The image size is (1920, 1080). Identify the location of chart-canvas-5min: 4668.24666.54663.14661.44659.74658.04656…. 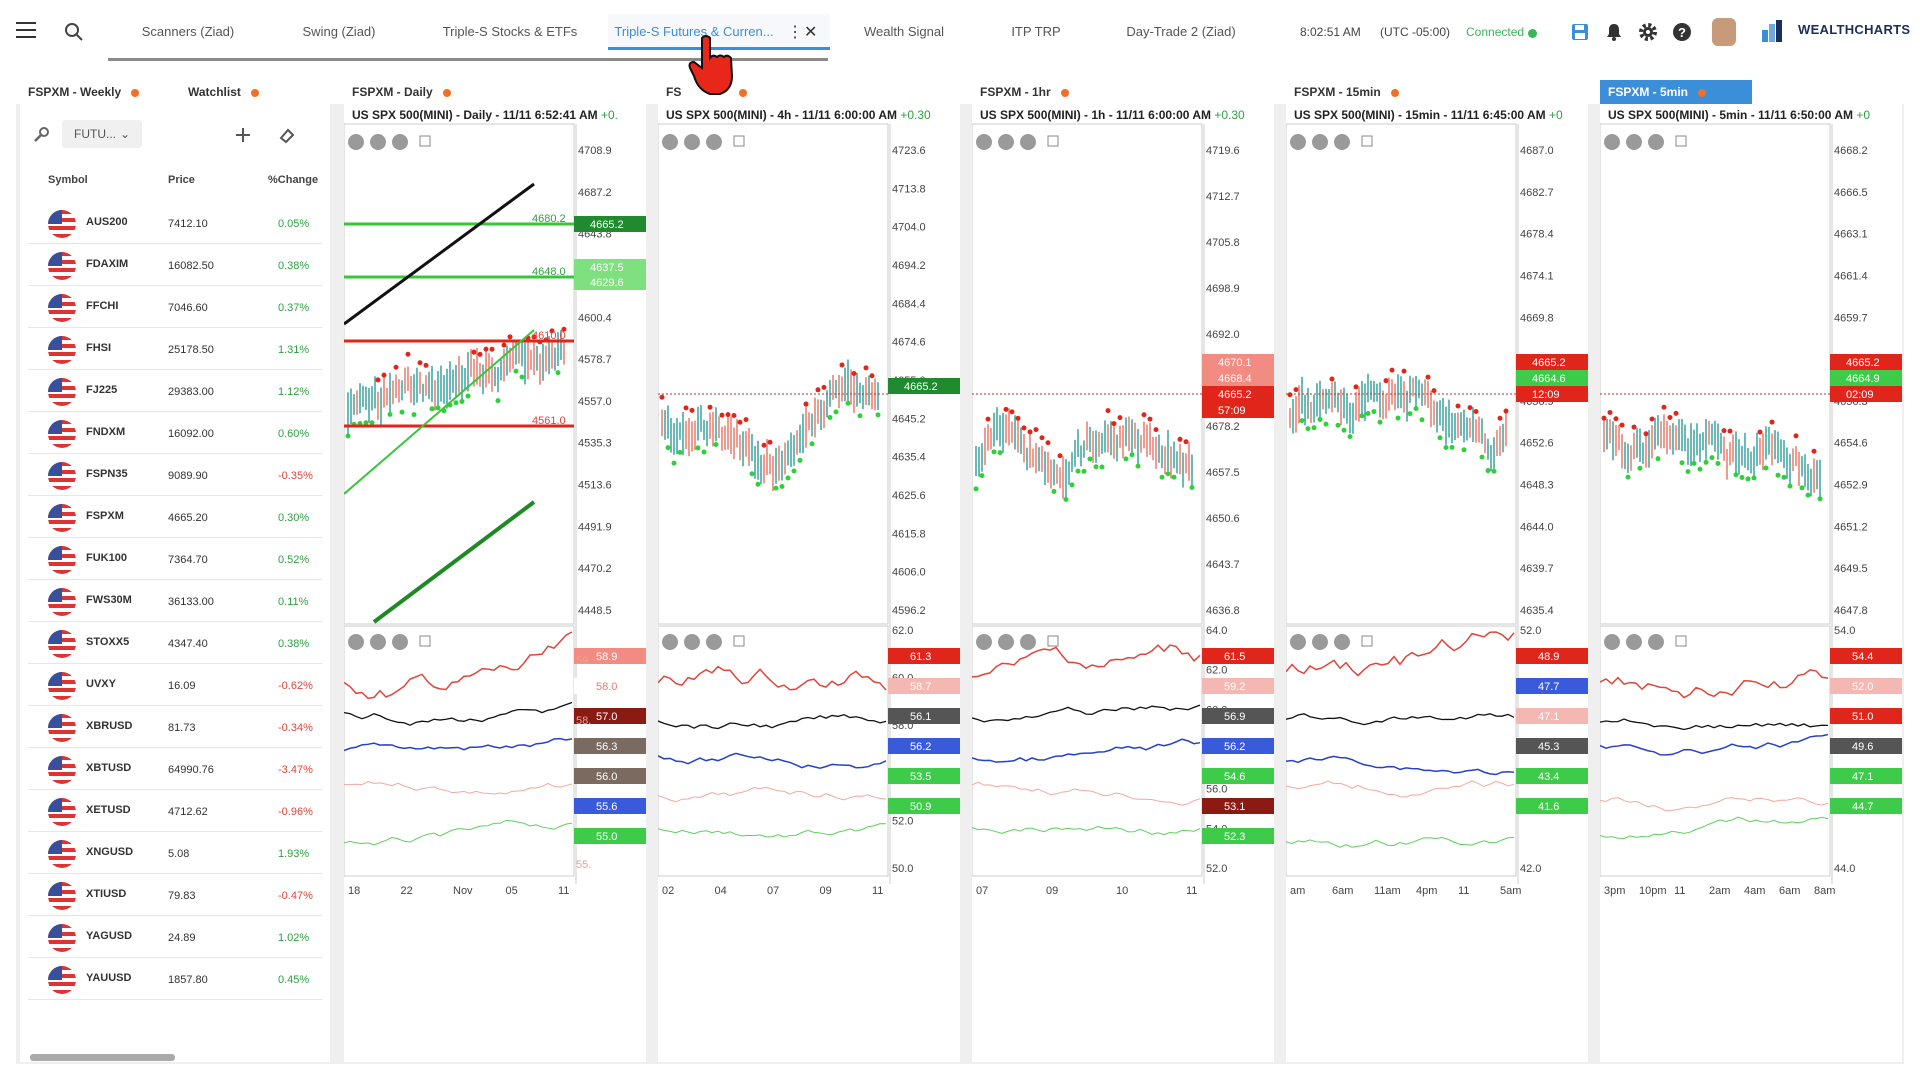
(1751, 583).